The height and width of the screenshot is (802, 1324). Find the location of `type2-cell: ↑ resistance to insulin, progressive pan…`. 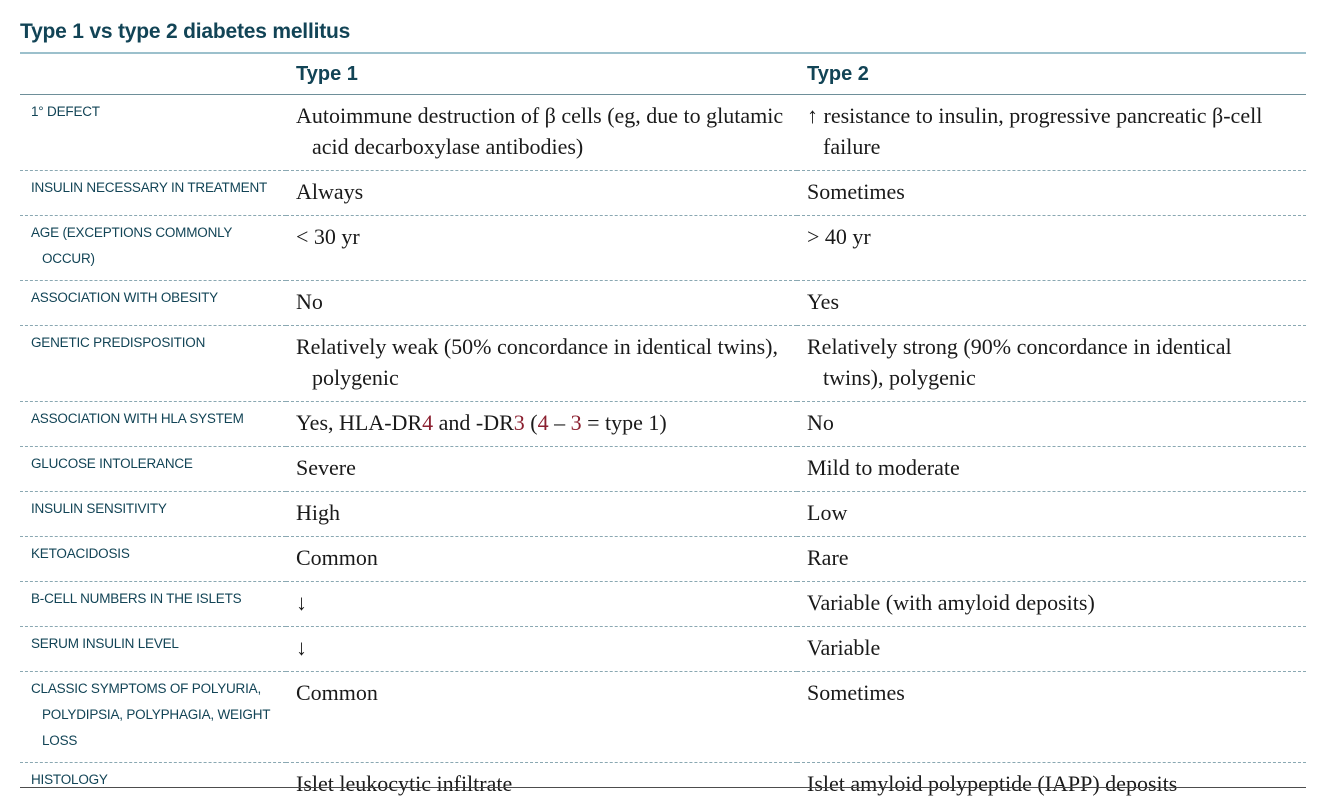

type2-cell: ↑ resistance to insulin, progressive pan… is located at coordinates (1051, 132).